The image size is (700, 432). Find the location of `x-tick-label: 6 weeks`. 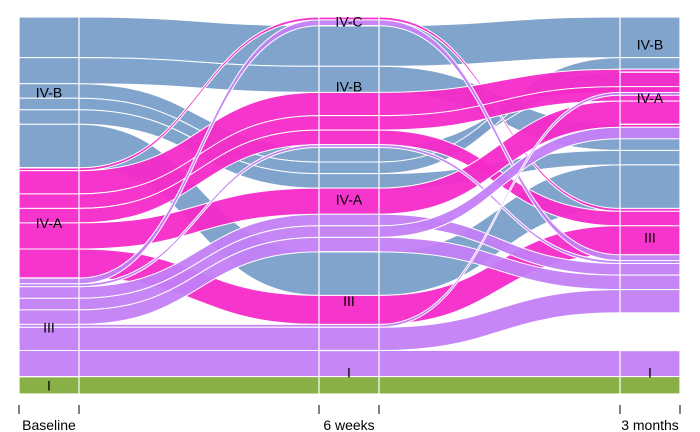

x-tick-label: 6 weeks is located at coordinates (348, 424).